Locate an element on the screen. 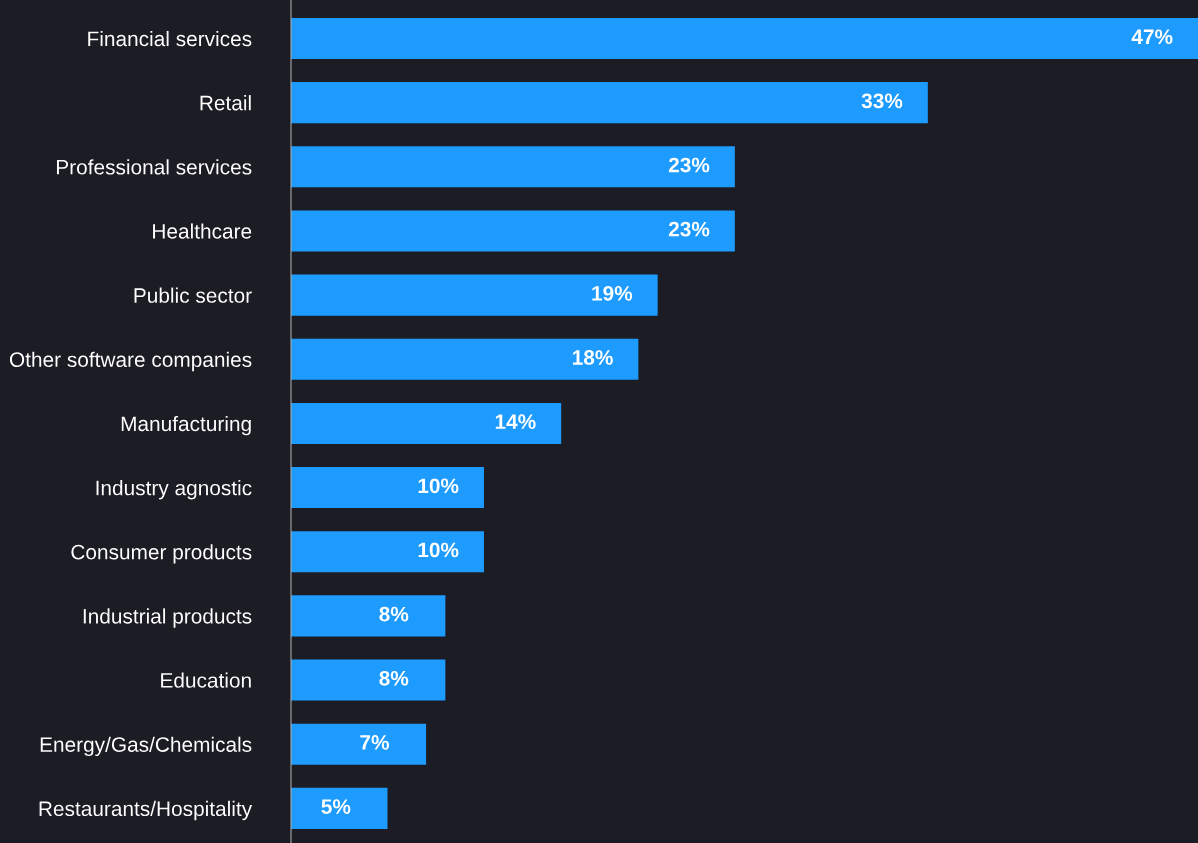 This screenshot has height=843, width=1198. data-label: 18% is located at coordinates (593, 357).